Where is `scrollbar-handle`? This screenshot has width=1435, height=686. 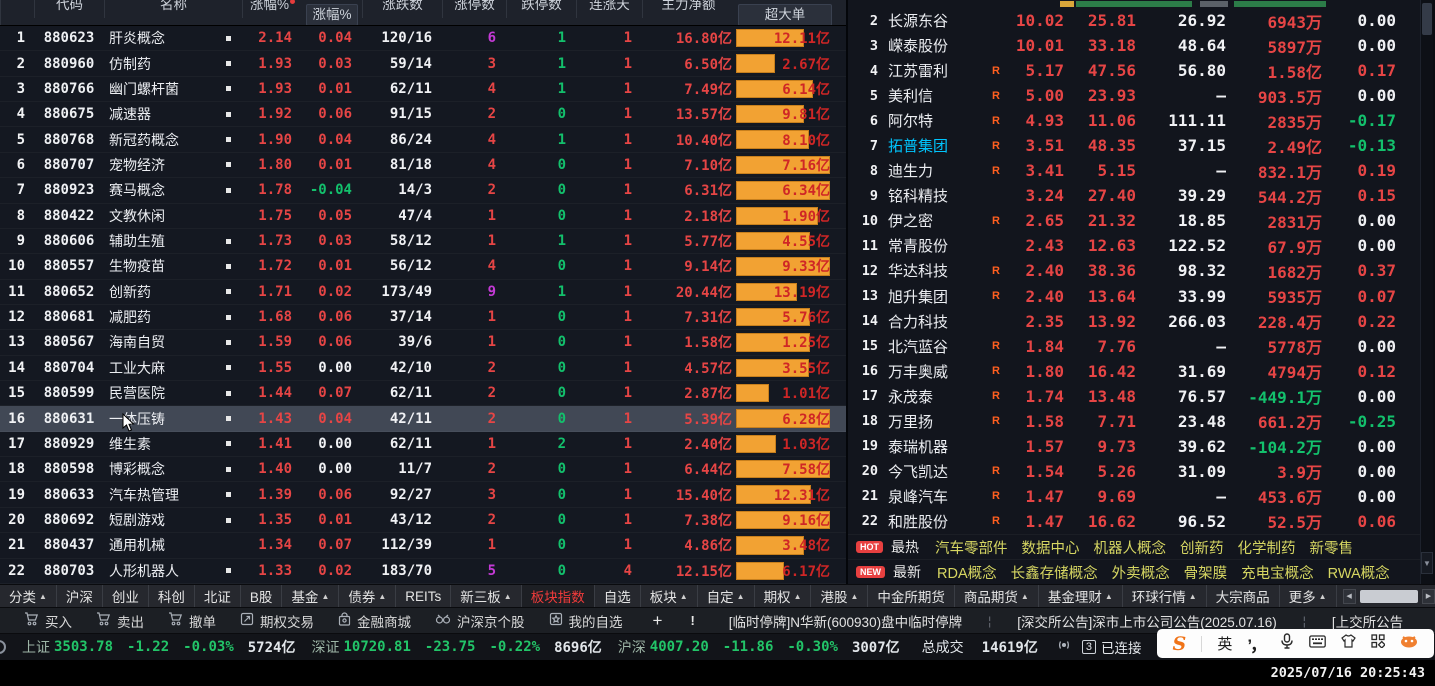 scrollbar-handle is located at coordinates (1427, 19).